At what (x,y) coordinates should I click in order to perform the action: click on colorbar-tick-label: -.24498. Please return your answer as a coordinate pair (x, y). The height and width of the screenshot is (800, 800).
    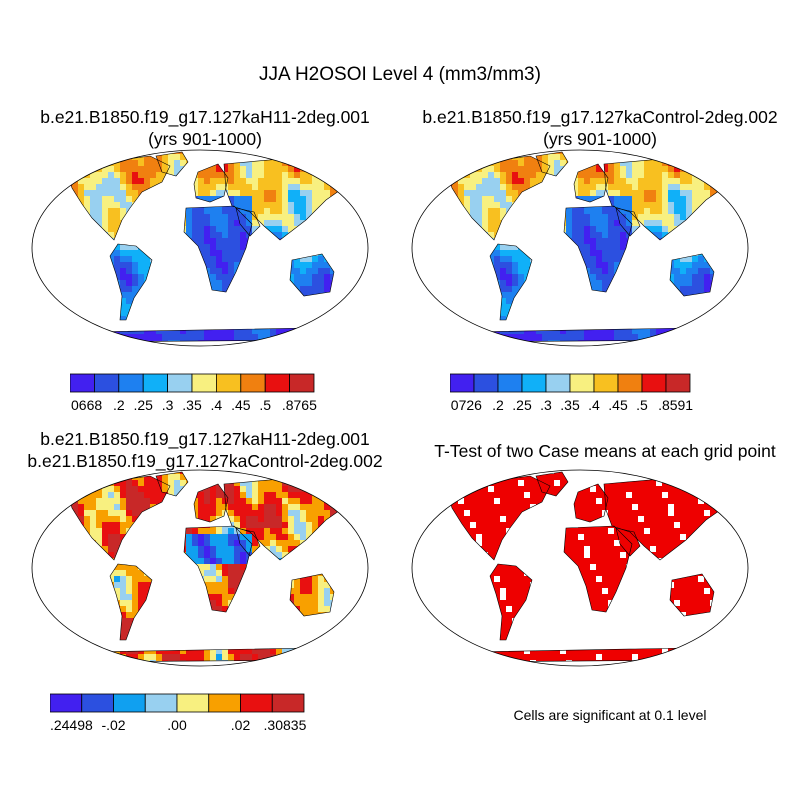
    Looking at the image, I should click on (71, 725).